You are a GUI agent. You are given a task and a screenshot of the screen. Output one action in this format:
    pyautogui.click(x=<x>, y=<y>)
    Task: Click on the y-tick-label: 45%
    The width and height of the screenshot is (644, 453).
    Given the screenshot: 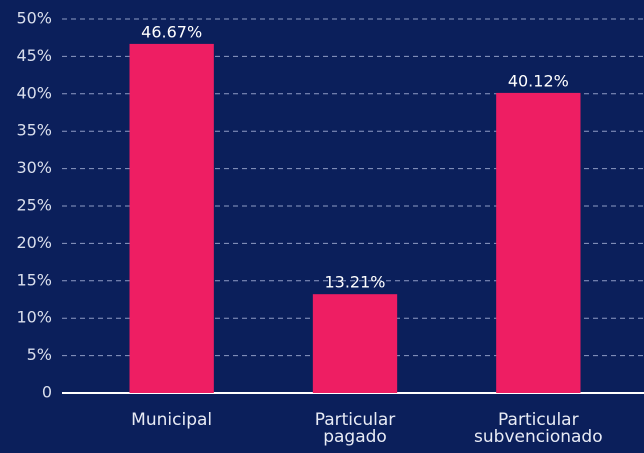 What is the action you would take?
    pyautogui.click(x=34, y=55)
    